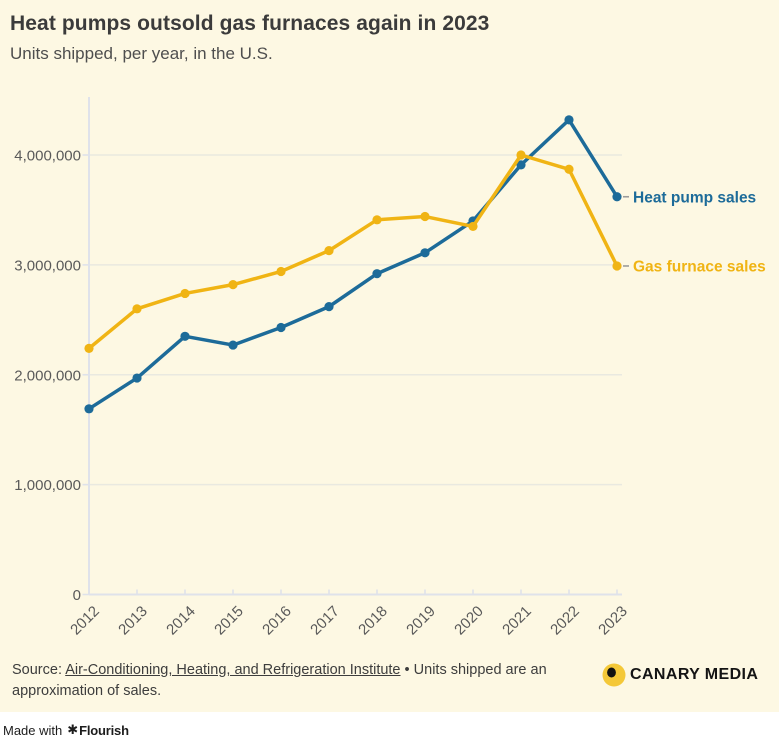 This screenshot has height=748, width=779. I want to click on y-tick-label: 1,000,000, so click(47, 485).